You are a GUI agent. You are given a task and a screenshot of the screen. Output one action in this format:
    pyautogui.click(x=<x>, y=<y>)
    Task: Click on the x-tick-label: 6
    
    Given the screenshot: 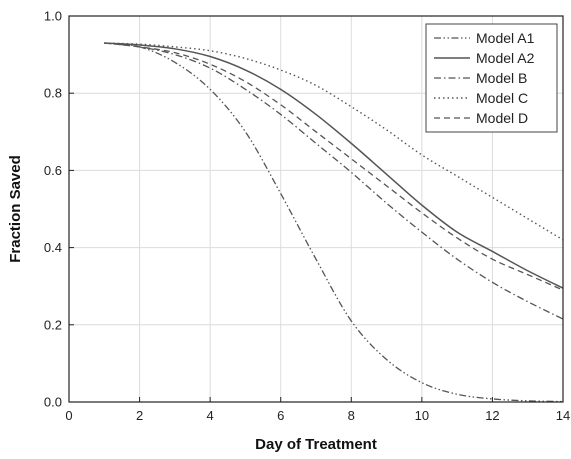 What is the action you would take?
    pyautogui.click(x=280, y=415)
    